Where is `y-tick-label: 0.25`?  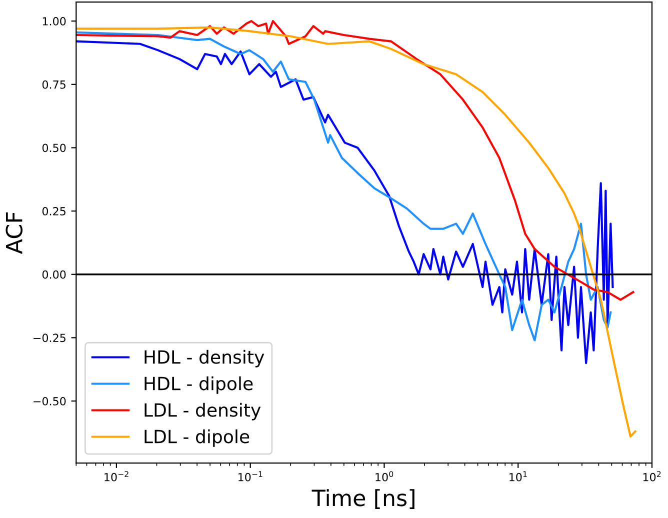 y-tick-label: 0.25 is located at coordinates (54, 211).